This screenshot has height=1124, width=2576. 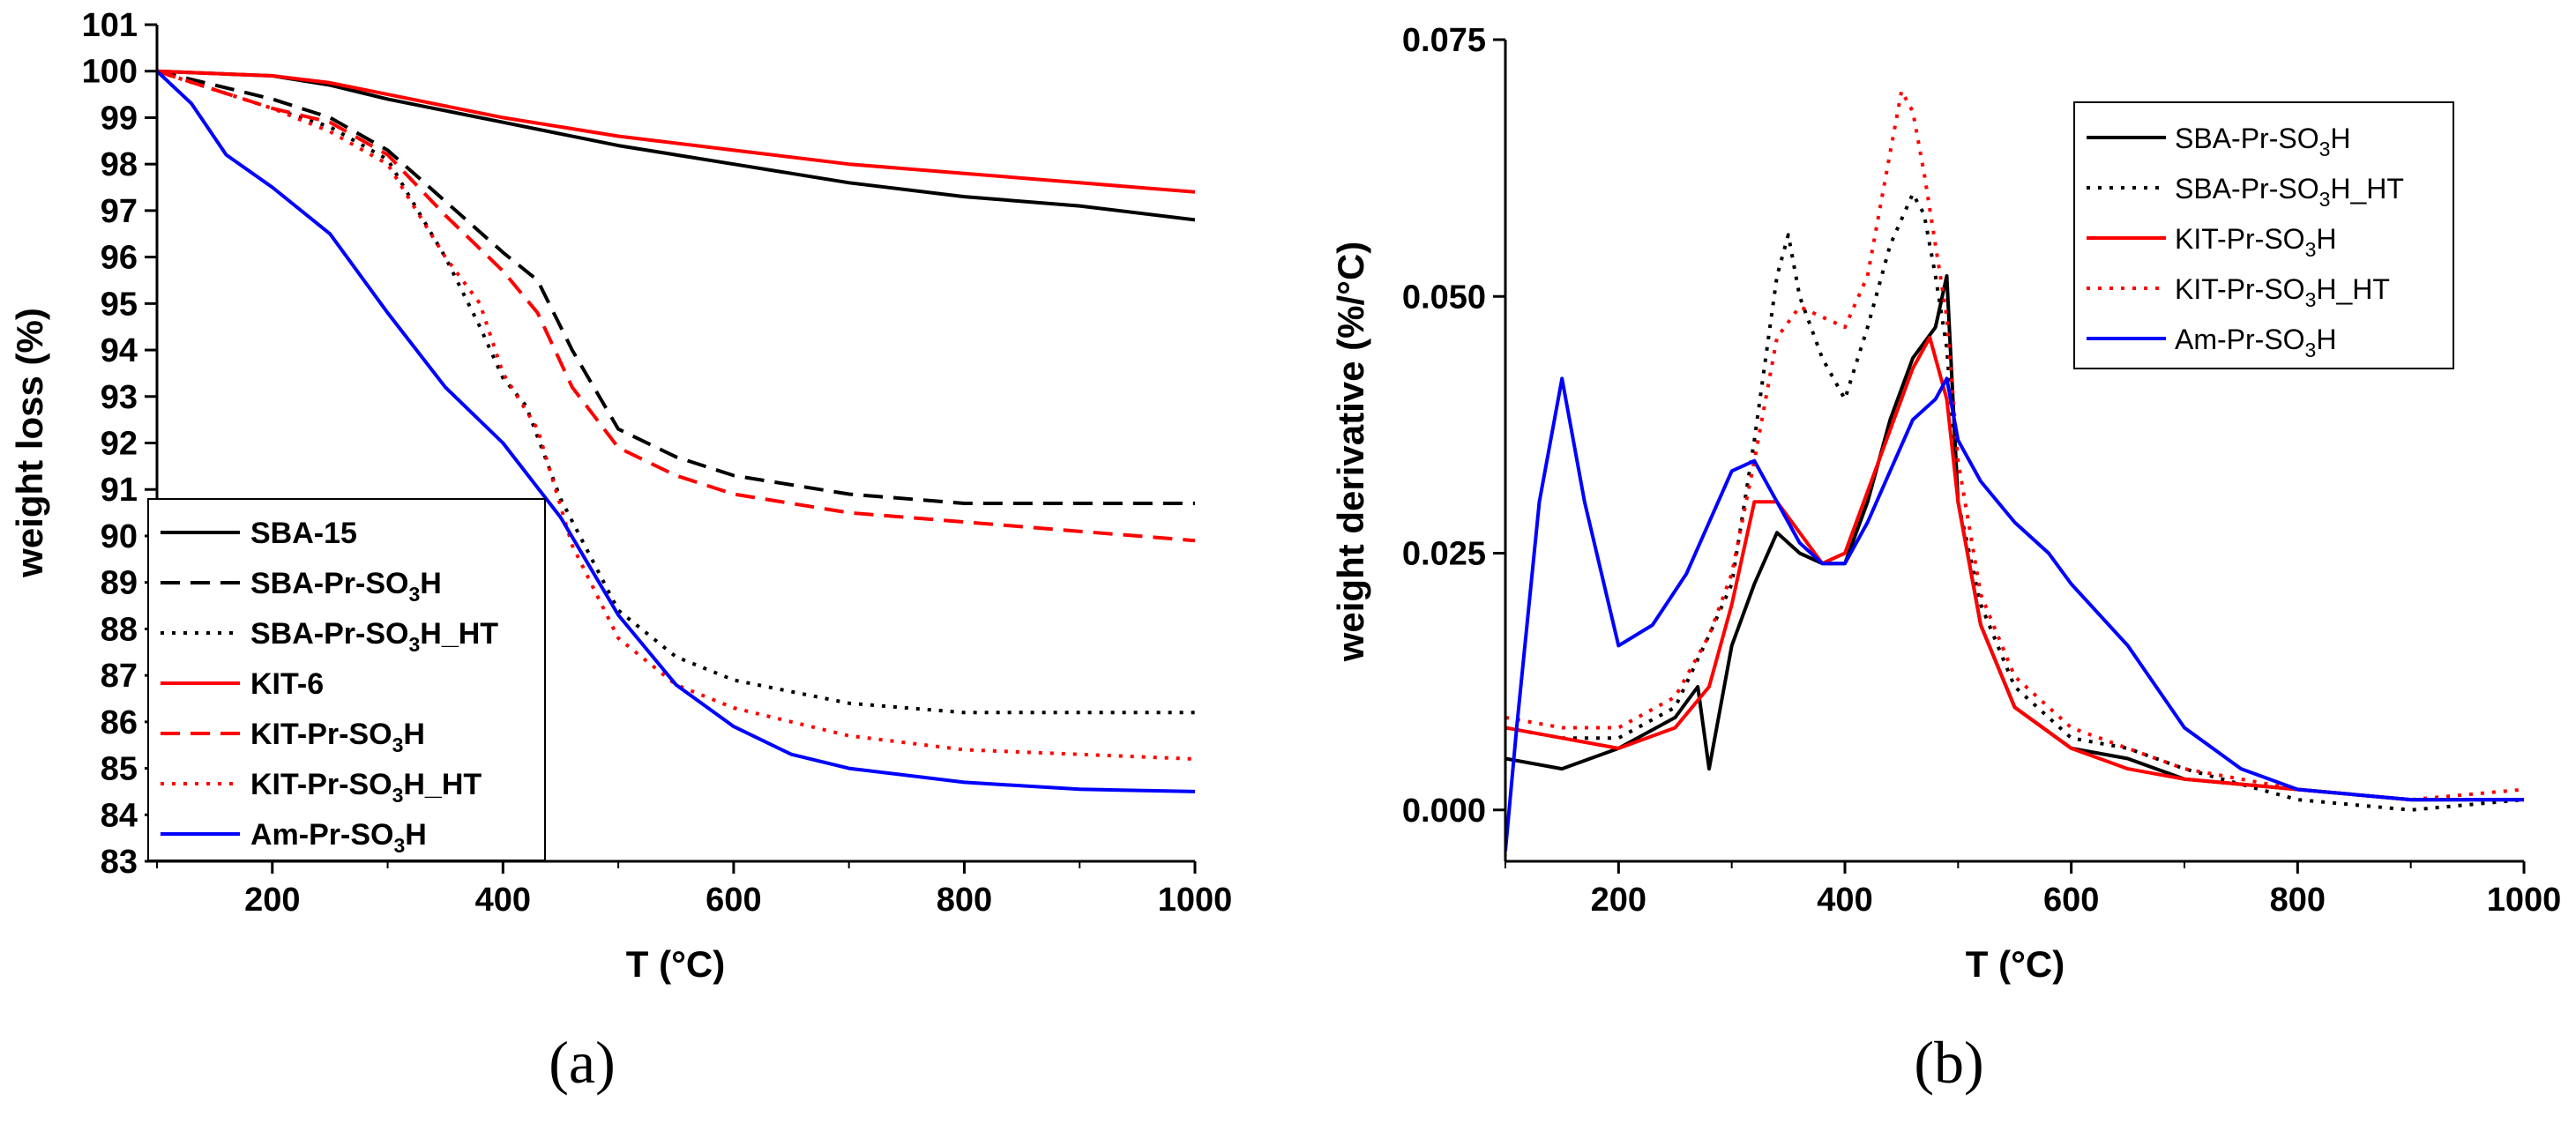 I want to click on panel-a-label: (a), so click(x=582, y=1063).